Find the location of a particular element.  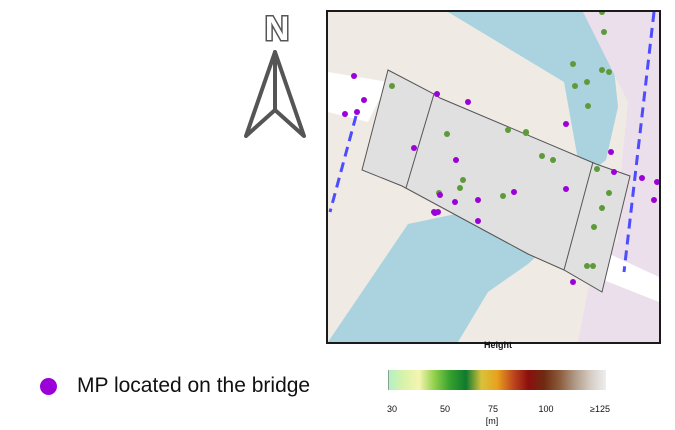

height-colorbar: Height 30 50 75 100 ≥125 [m] is located at coordinates (505, 385).